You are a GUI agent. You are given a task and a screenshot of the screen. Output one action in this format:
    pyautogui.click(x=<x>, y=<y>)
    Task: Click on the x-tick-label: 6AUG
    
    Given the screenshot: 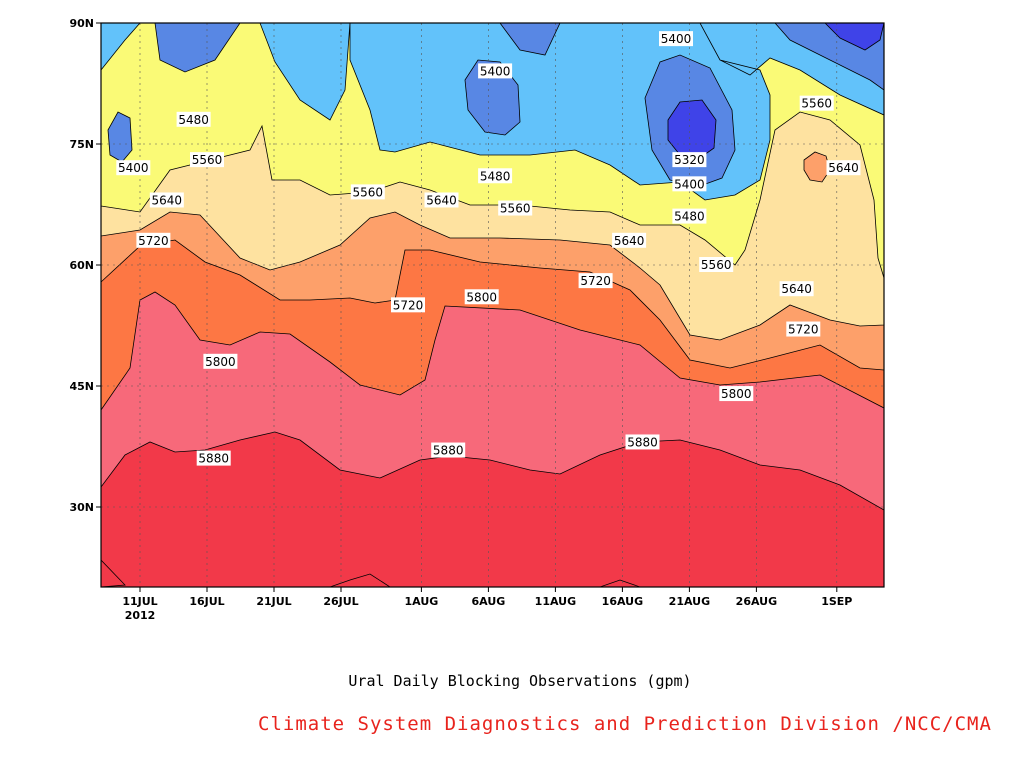 What is the action you would take?
    pyautogui.click(x=489, y=601)
    